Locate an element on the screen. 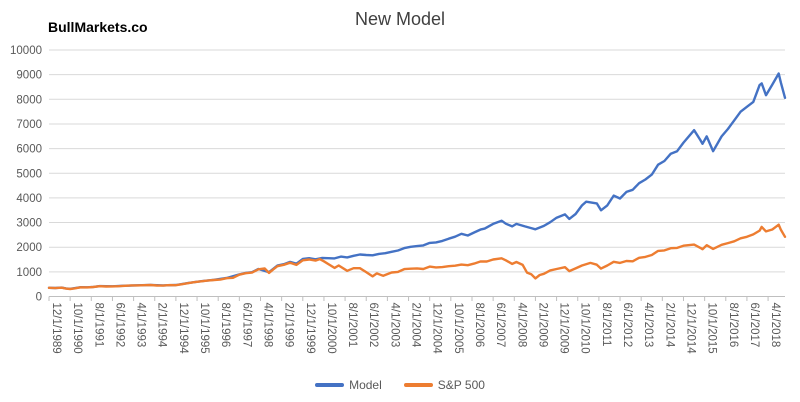  x-axis-label: 2/1/2014 is located at coordinates (669, 325).